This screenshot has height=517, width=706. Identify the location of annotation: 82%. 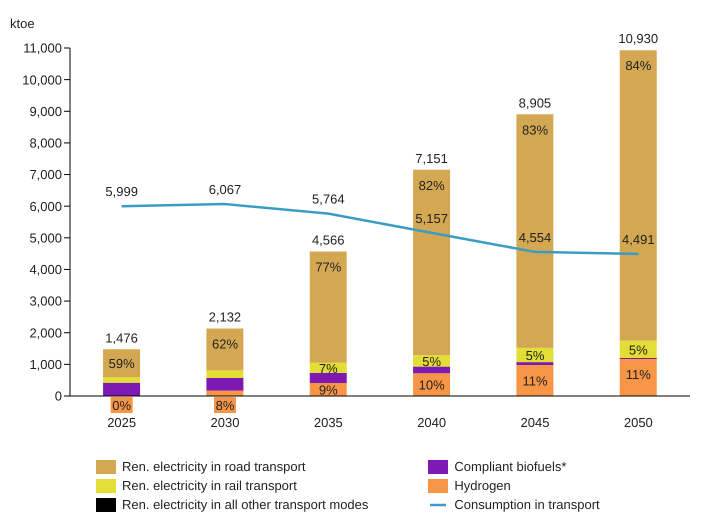
(432, 185).